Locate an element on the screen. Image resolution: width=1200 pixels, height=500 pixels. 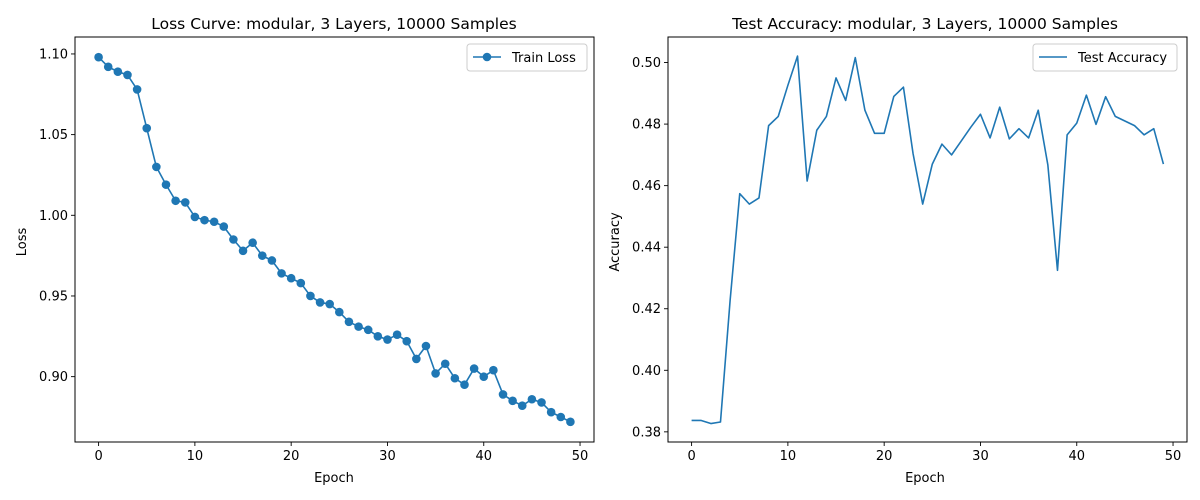
y-tick-label: 0.38 is located at coordinates (646, 432).